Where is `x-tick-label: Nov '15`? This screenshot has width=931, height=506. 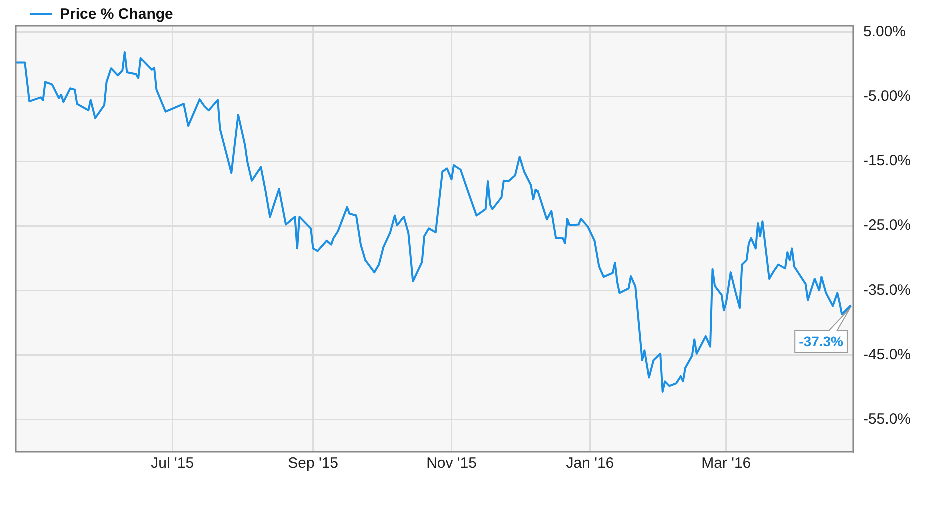
x-tick-label: Nov '15 is located at coordinates (451, 463).